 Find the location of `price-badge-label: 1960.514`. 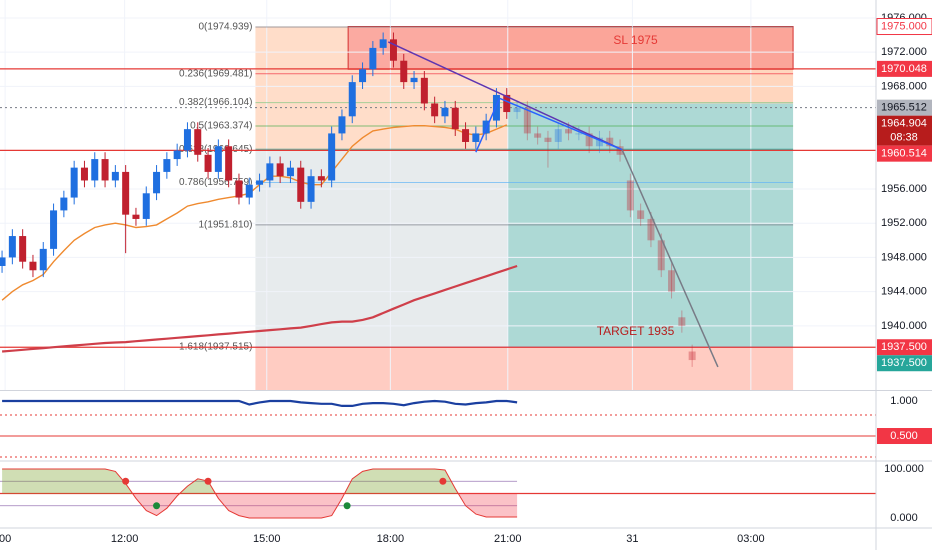

price-badge-label: 1960.514 is located at coordinates (904, 154).